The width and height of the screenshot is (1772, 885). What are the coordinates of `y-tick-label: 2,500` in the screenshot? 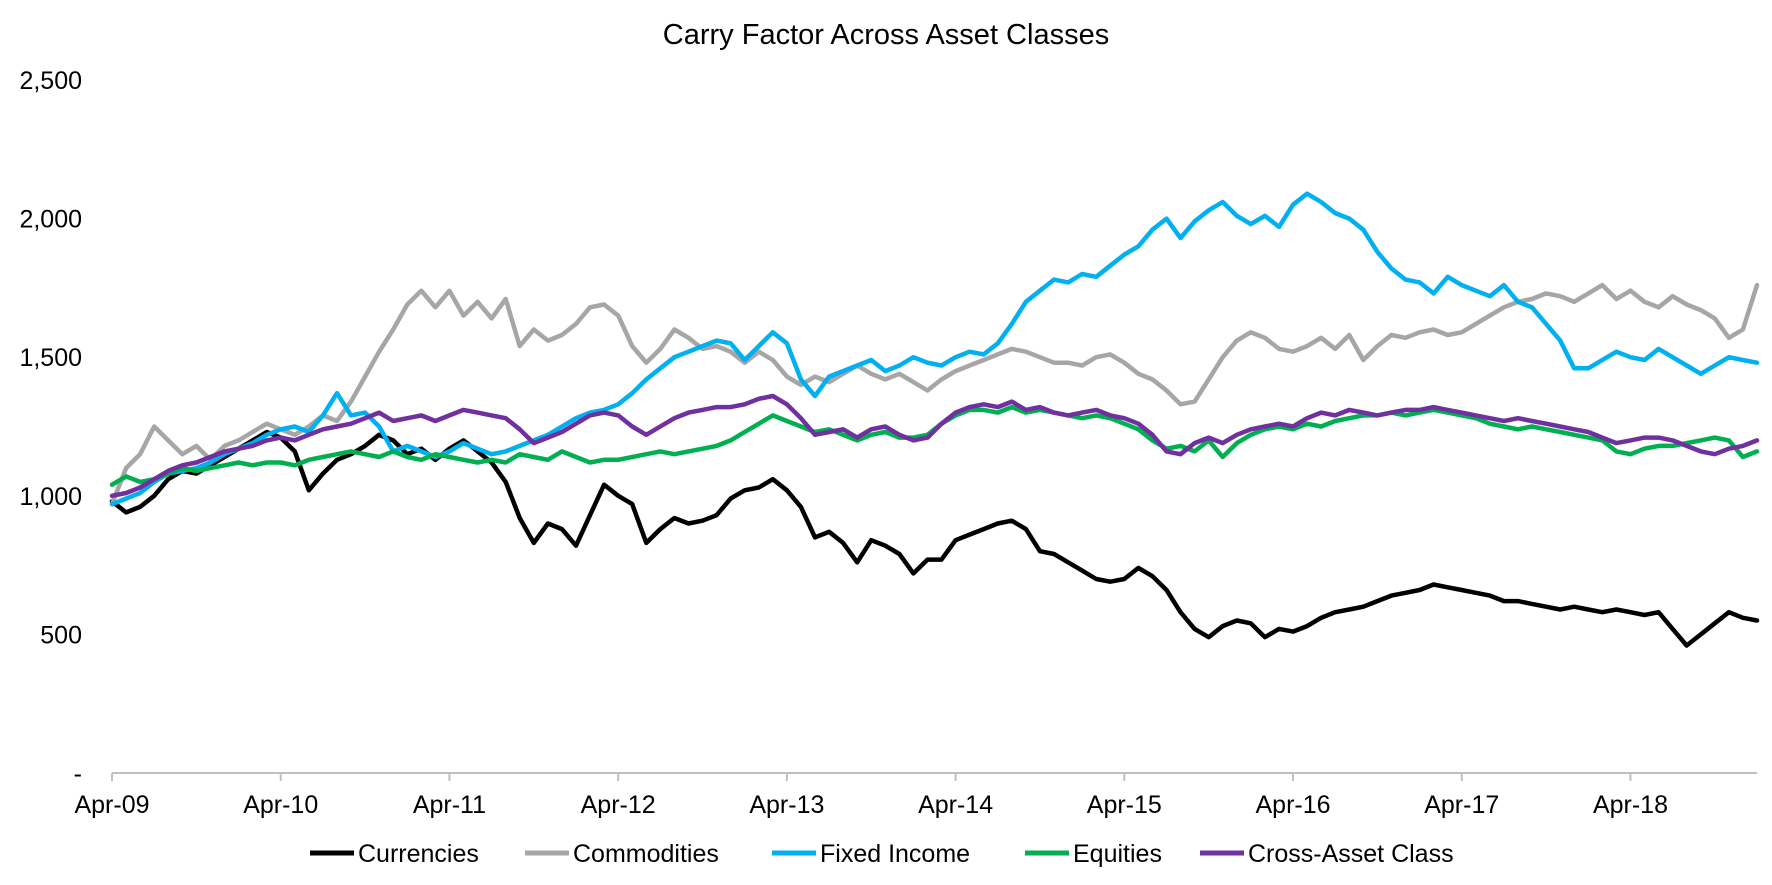 It's located at (50, 81).